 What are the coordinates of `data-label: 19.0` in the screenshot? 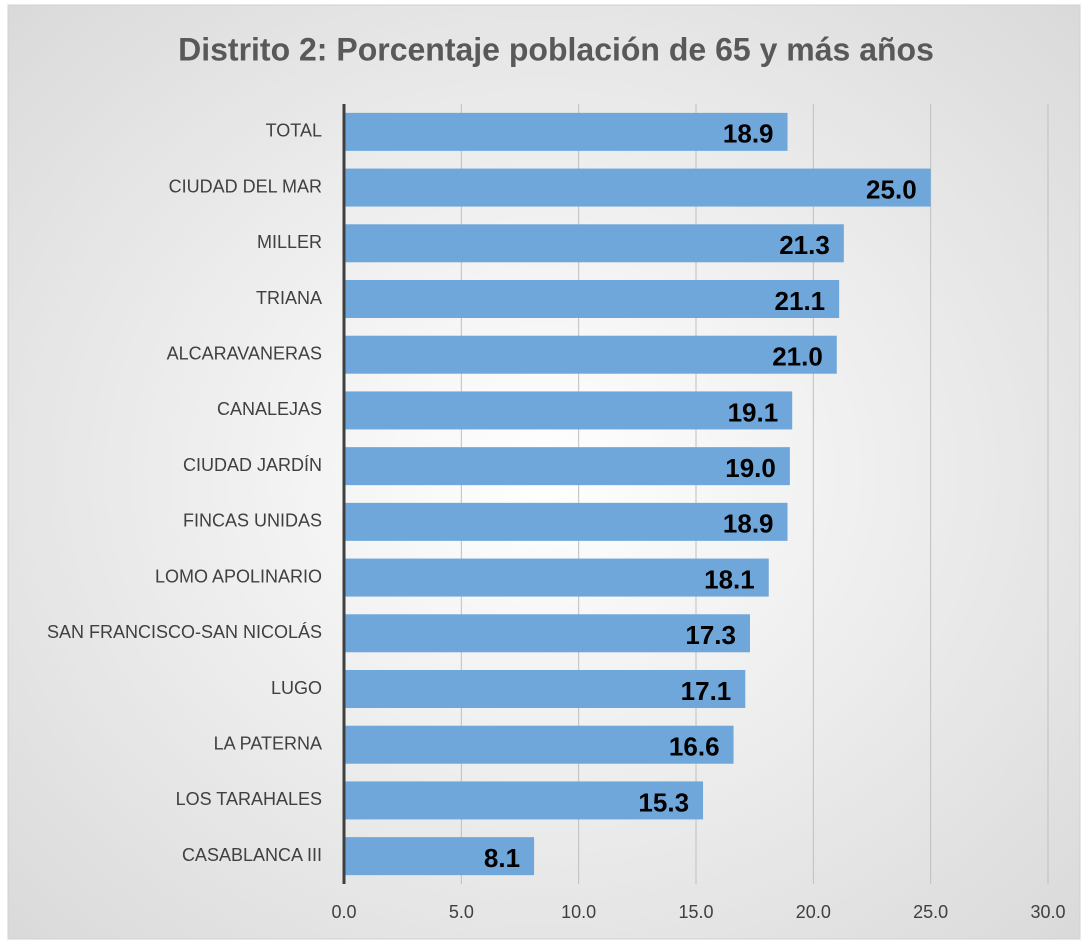 It's located at (750, 468).